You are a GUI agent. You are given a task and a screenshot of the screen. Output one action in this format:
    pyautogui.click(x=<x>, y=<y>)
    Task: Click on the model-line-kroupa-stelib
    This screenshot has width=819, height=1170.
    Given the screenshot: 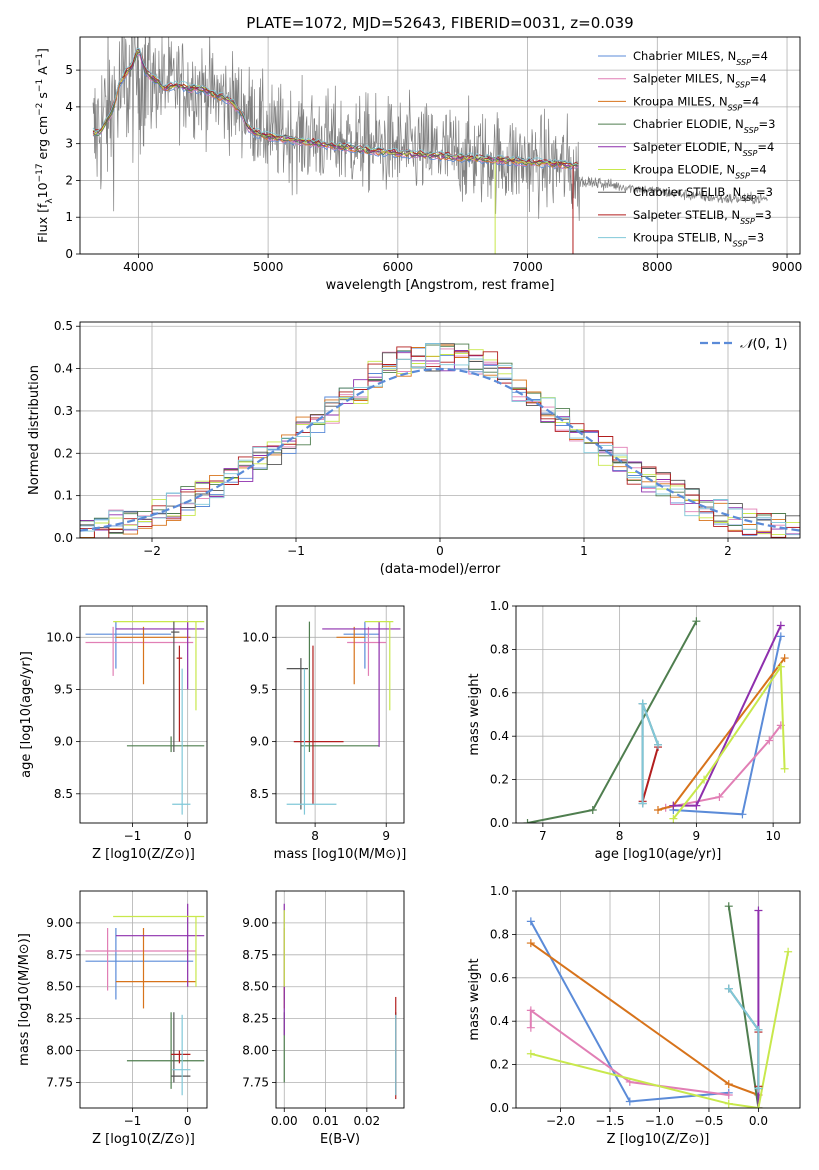 What is the action you would take?
    pyautogui.click(x=335, y=106)
    